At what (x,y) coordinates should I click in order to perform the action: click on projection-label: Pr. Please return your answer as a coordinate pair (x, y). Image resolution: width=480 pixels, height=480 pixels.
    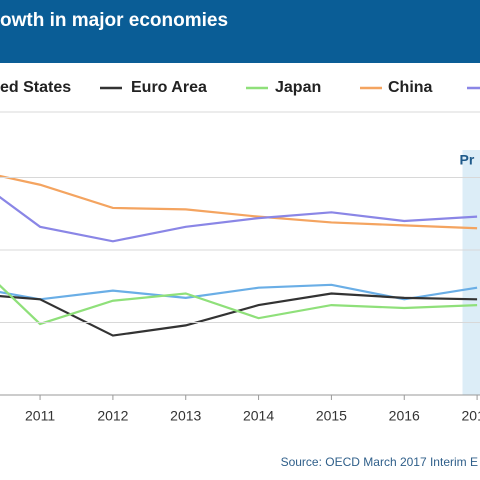
    Looking at the image, I should click on (467, 160).